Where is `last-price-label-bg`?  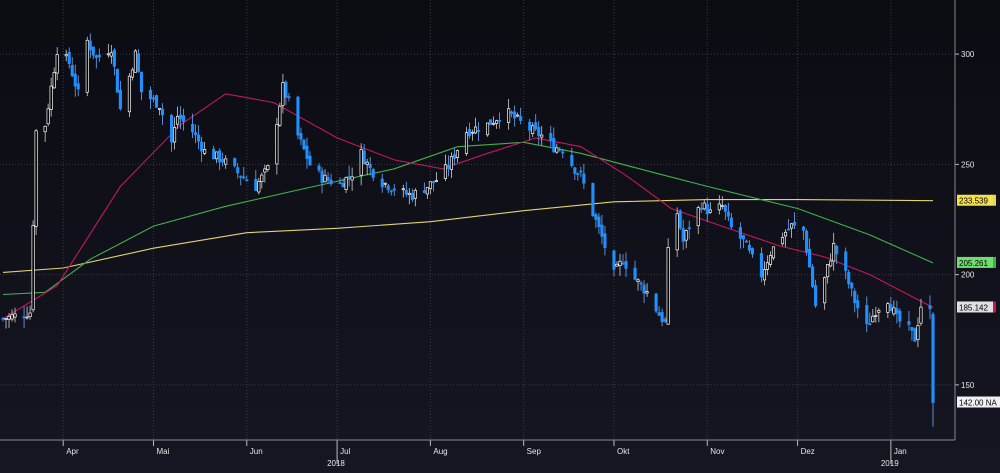 last-price-label-bg is located at coordinates (978, 402).